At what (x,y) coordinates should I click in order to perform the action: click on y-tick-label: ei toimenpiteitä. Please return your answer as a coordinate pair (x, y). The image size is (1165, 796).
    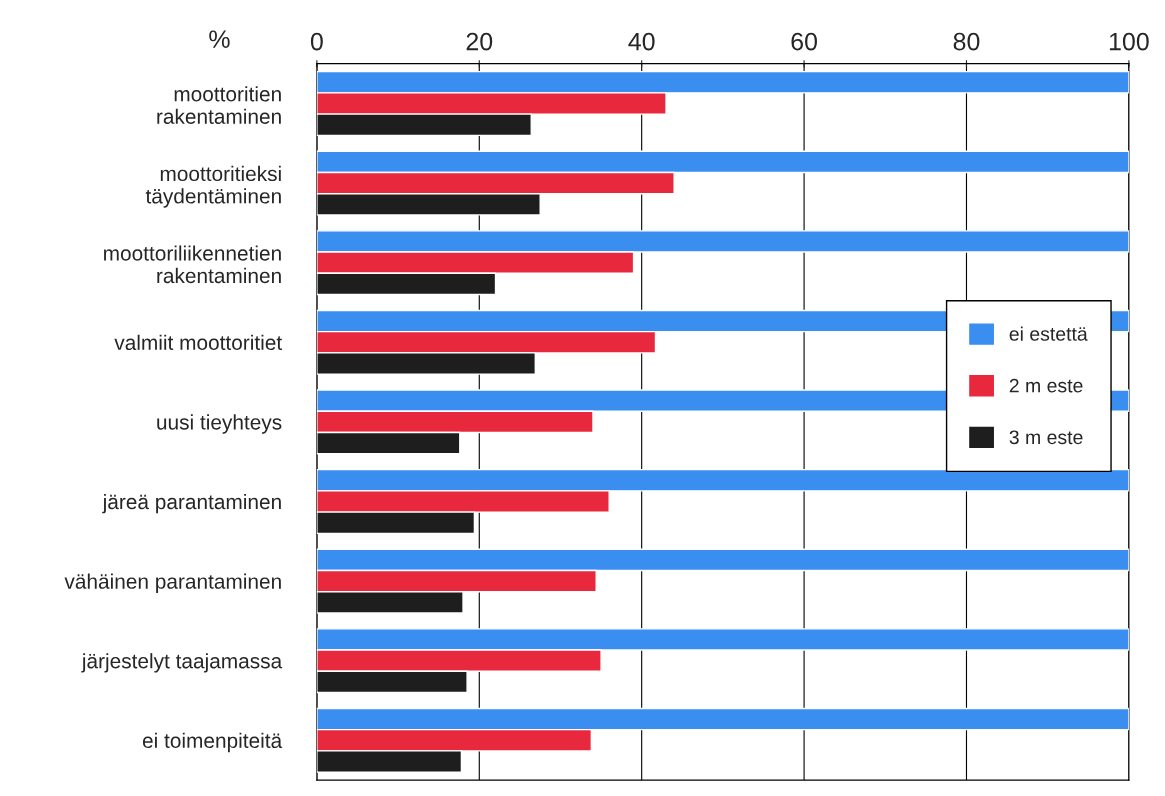
    Looking at the image, I should click on (212, 742).